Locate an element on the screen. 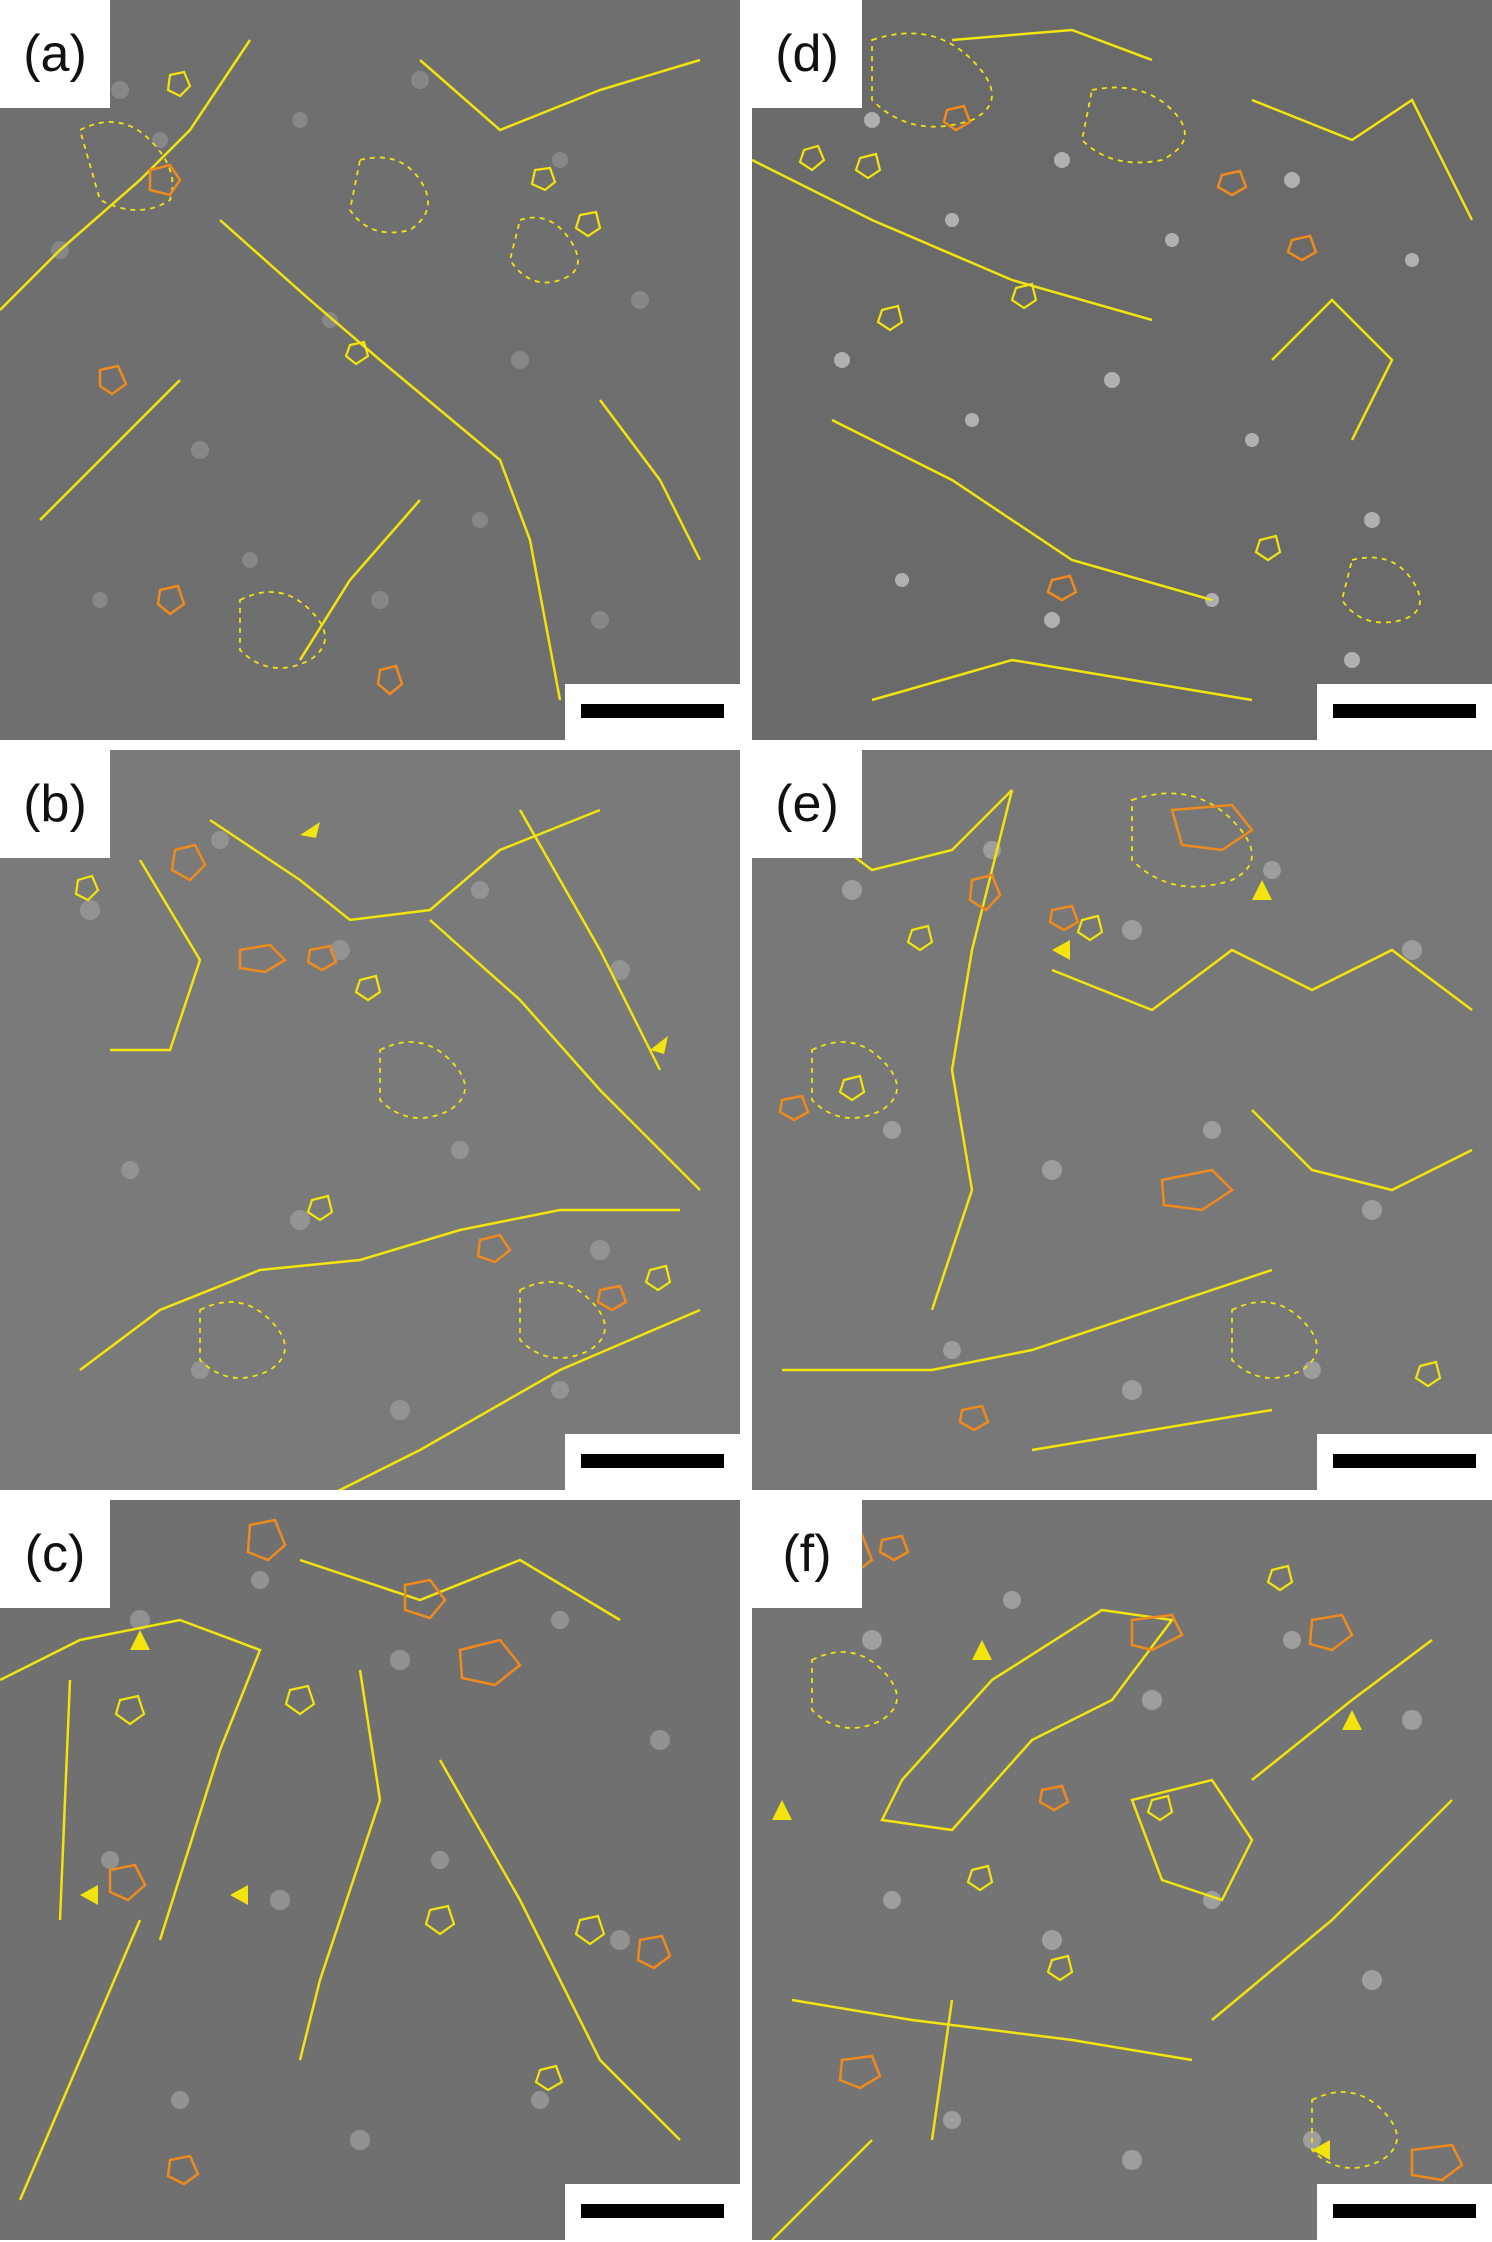  panel-label-e: (e) is located at coordinates (807, 804).